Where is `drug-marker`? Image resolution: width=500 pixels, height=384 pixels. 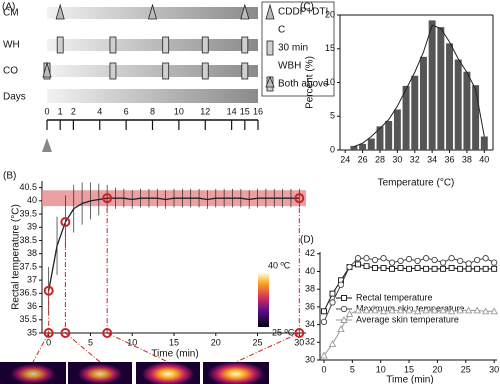
drug-marker is located at coordinates (60, 11).